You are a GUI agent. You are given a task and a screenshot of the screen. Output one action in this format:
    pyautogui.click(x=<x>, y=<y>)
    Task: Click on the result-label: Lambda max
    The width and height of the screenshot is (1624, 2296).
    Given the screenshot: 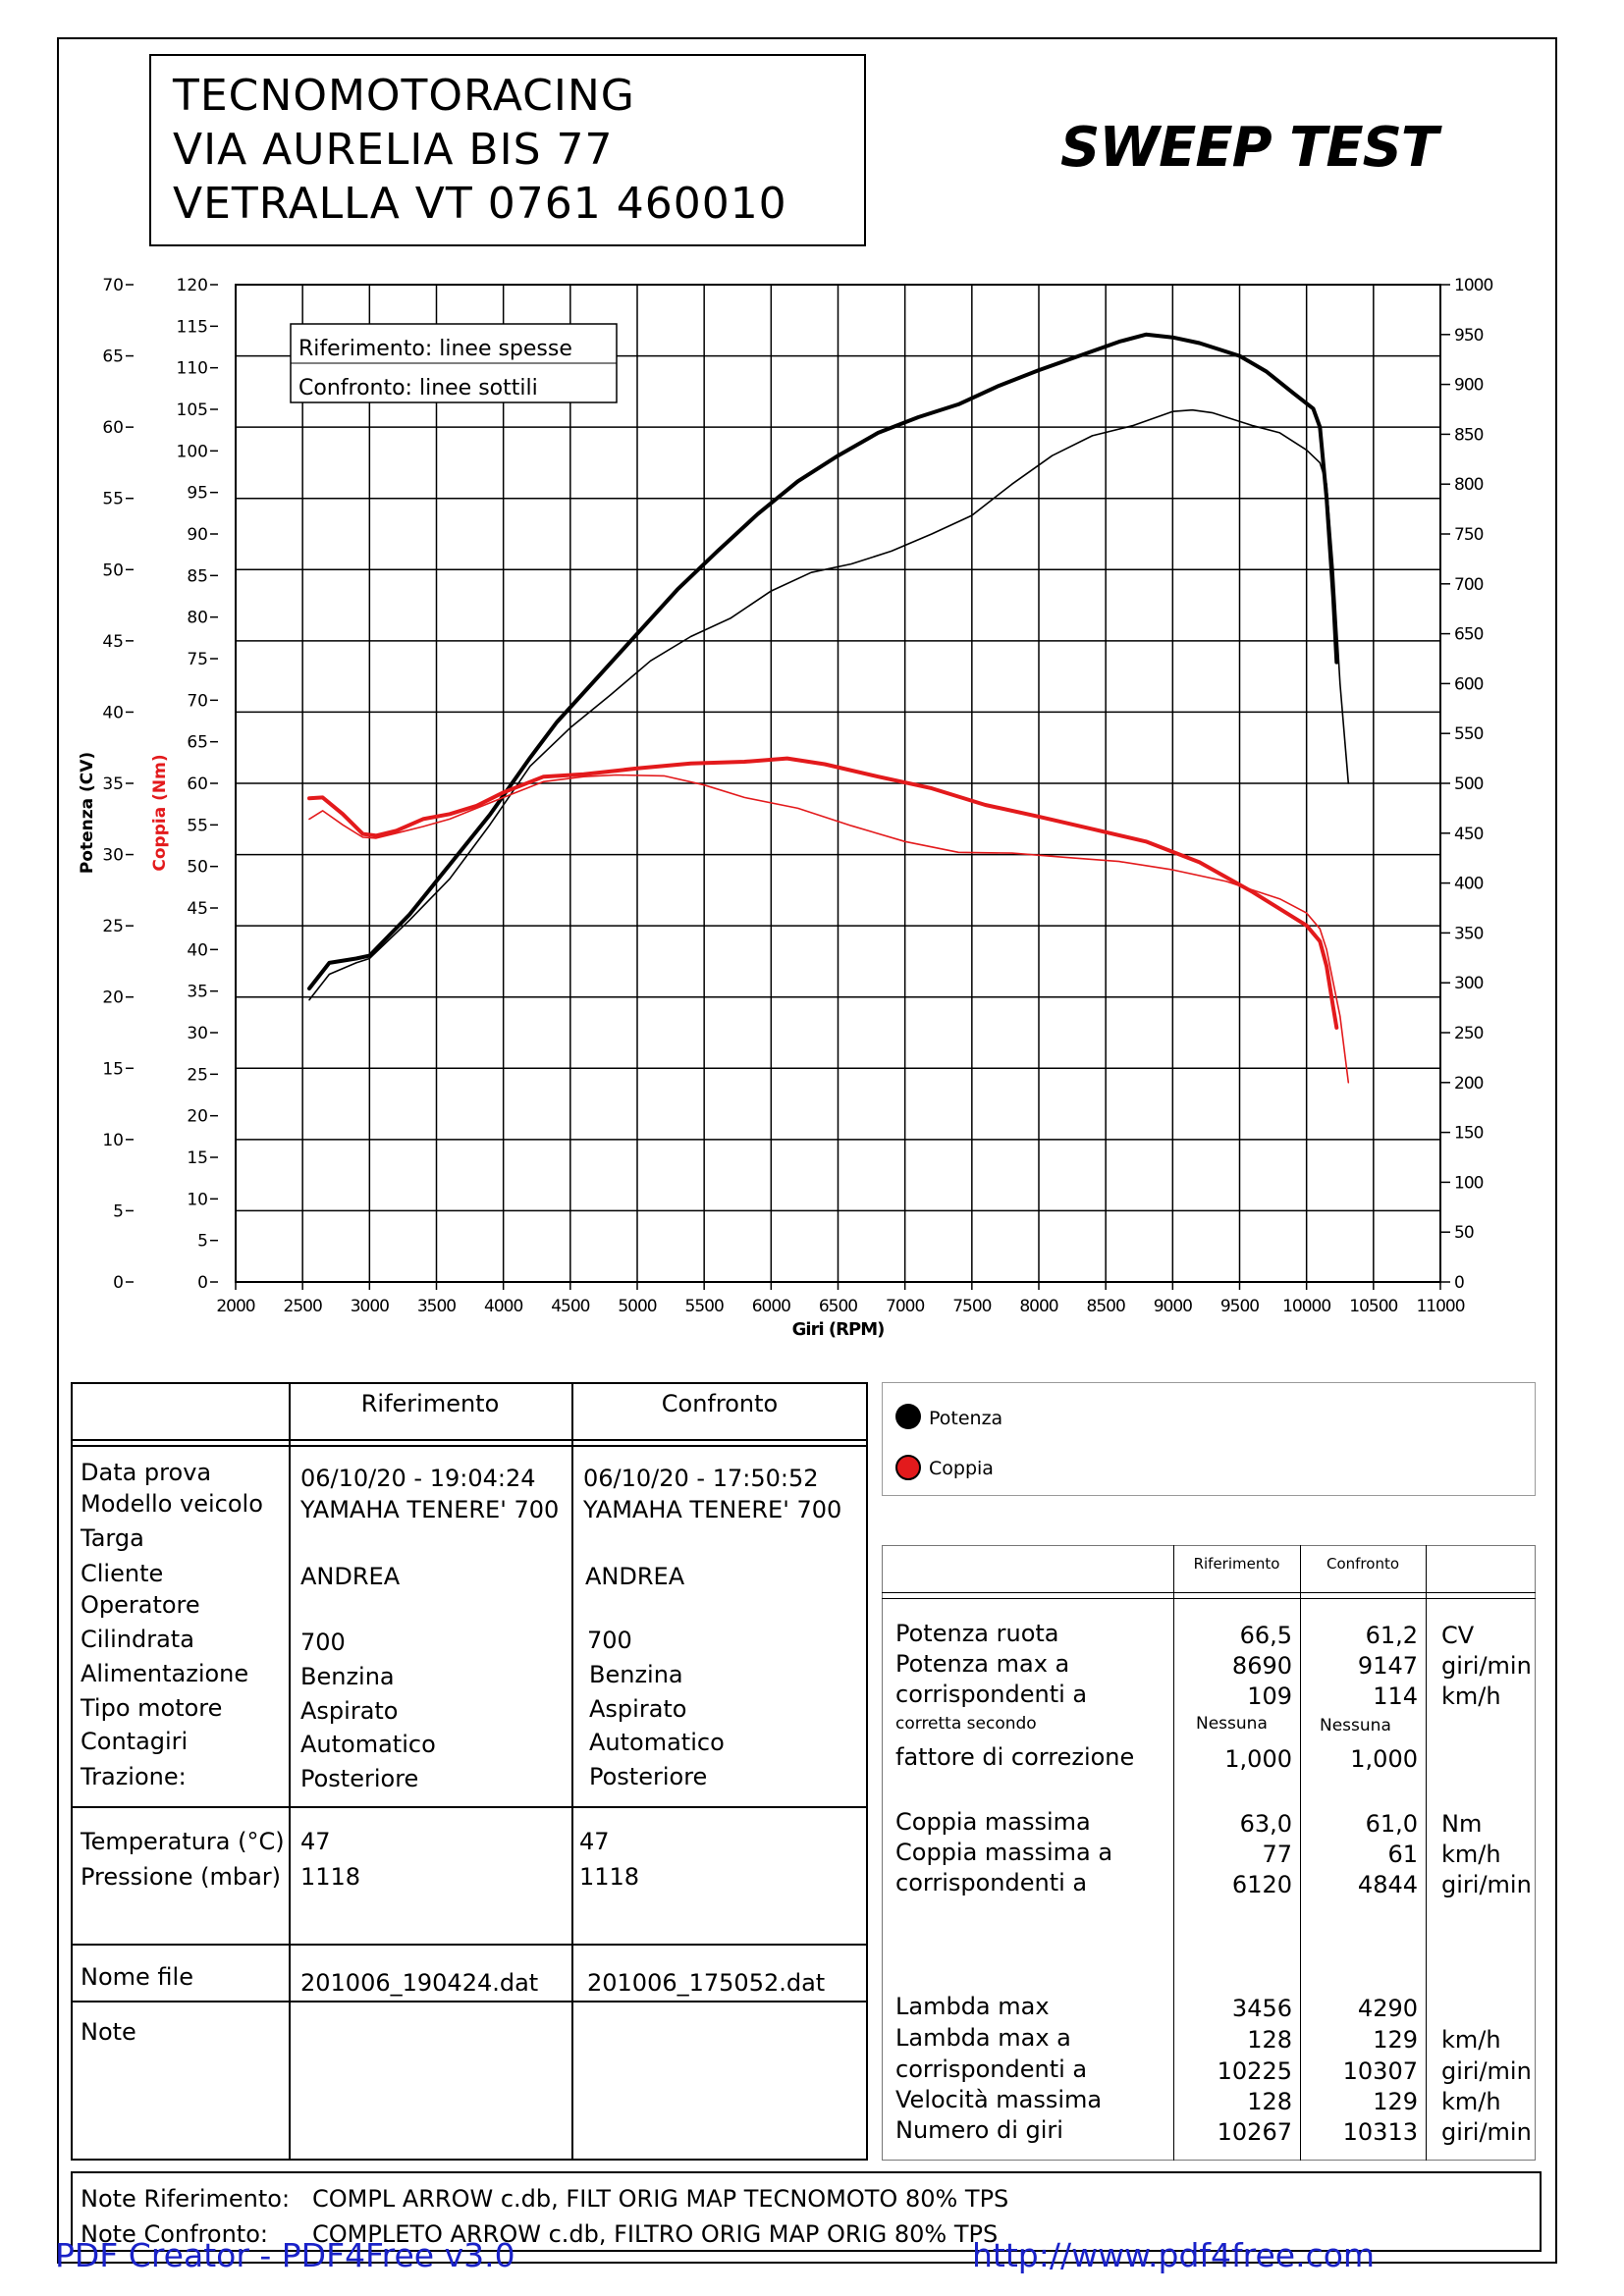 What is the action you would take?
    pyautogui.click(x=972, y=2006)
    